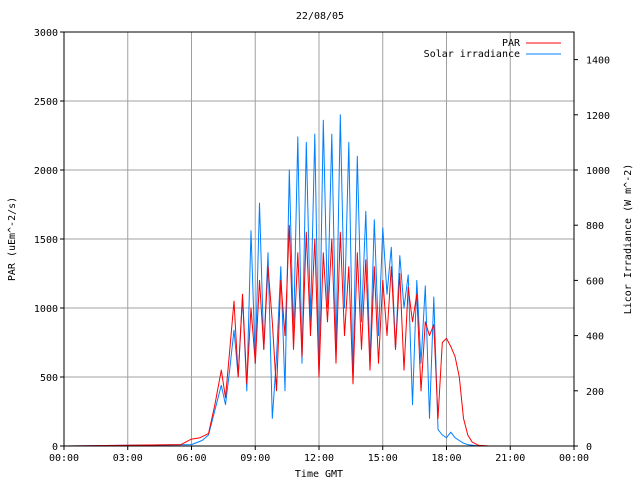 This screenshot has width=640, height=480. Describe the element at coordinates (383, 458) in the screenshot. I see `x-tick-label: 15:00` at that location.